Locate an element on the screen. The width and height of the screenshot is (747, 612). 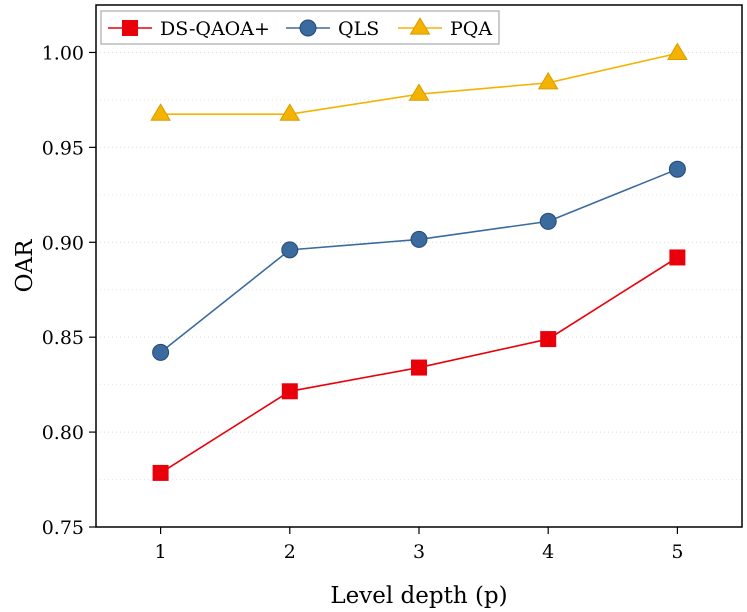
y-tick-label: 0.90 is located at coordinates (63, 243).